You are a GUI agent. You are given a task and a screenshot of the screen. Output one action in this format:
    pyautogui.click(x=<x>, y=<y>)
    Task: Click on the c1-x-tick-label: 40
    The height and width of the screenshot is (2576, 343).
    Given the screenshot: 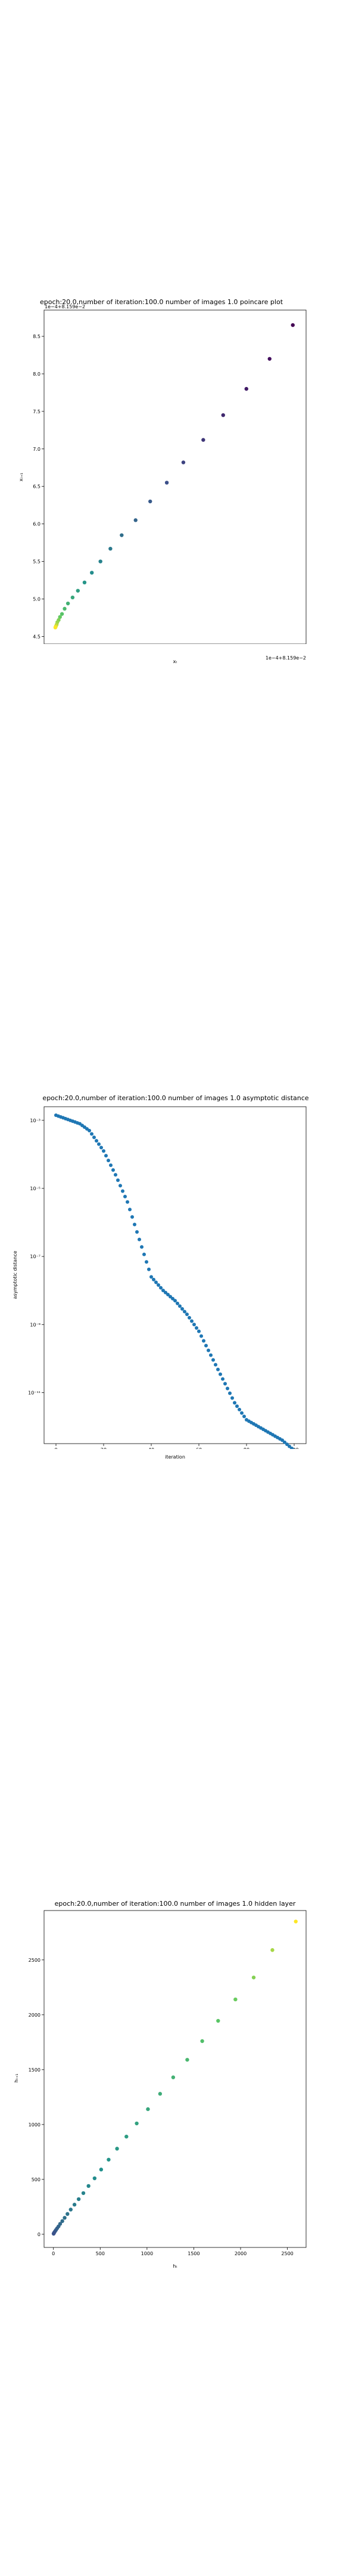 What is the action you would take?
    pyautogui.click(x=151, y=1448)
    